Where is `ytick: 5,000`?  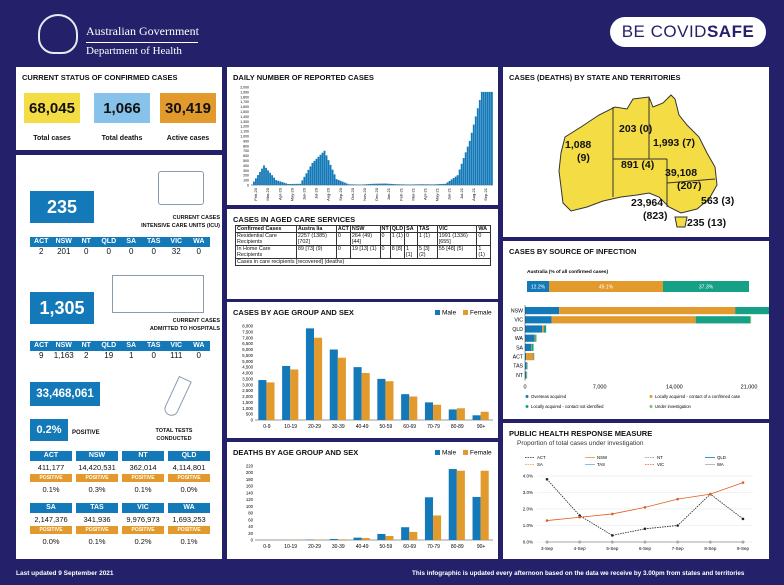 ytick: 5,000 is located at coordinates (247, 361).